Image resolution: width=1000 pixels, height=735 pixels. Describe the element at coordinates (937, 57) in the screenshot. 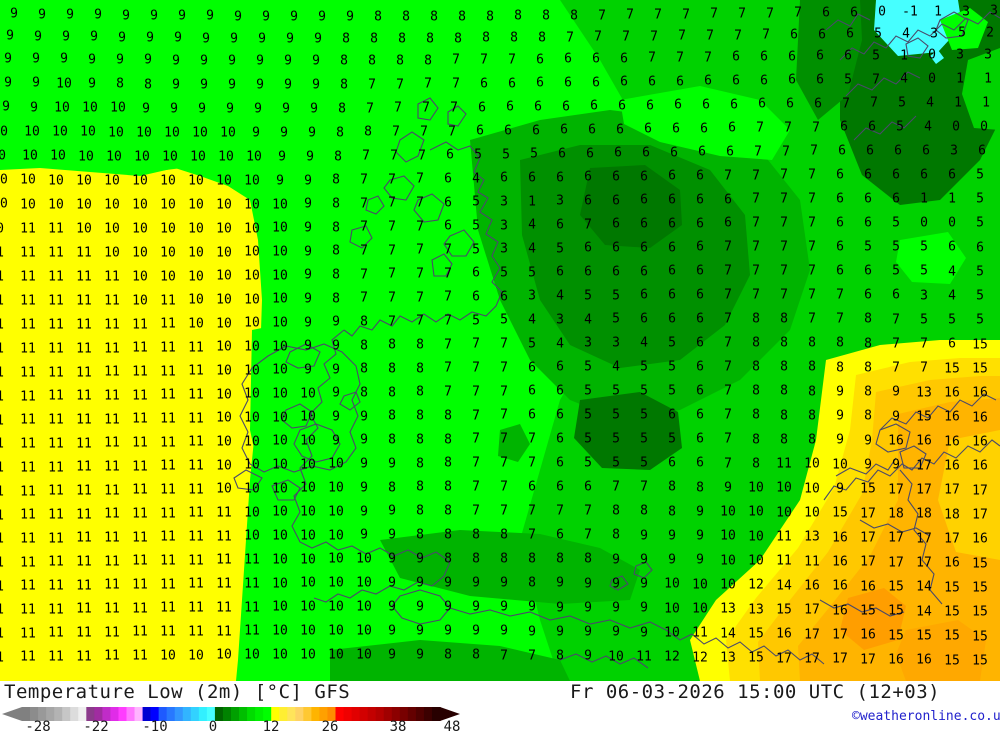

I see `field-ne-cyan-small` at that location.